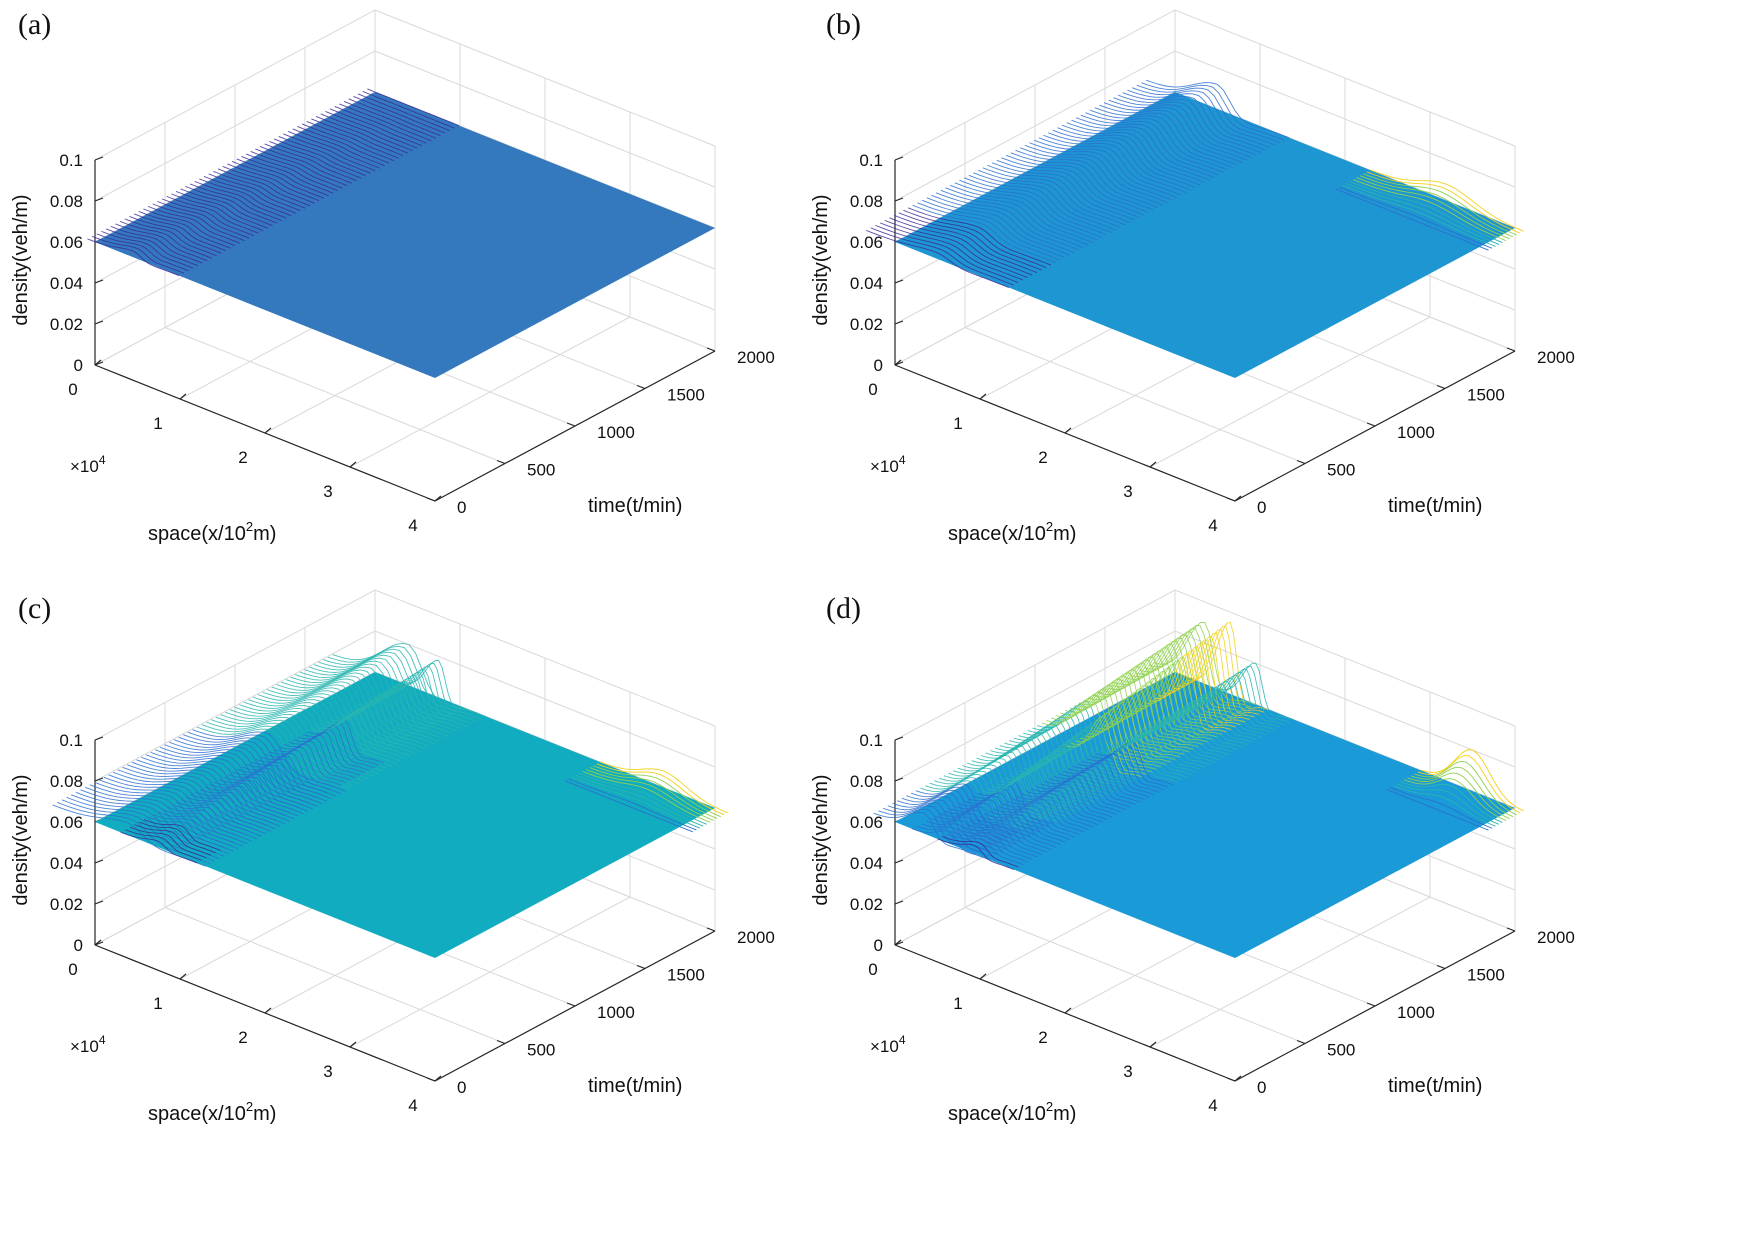 The image size is (1741, 1237). I want to click on z-tick-label: 0.02, so click(66, 324).